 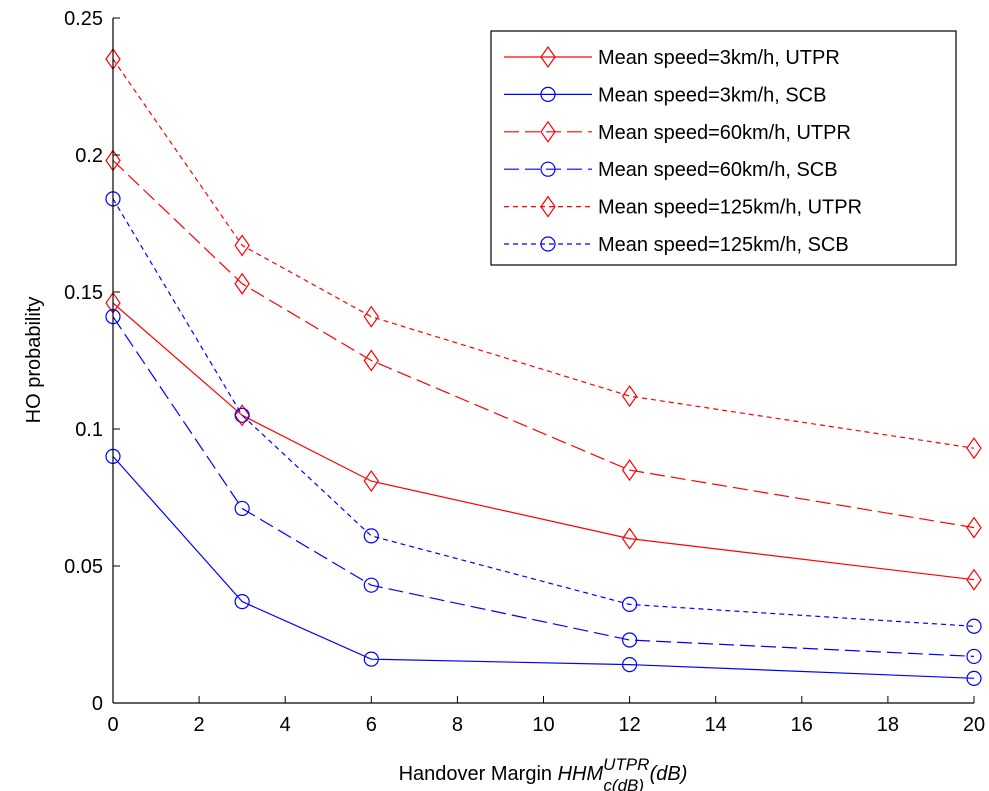 I want to click on legend-entry: Mean speed=3km/h, UTPR, so click(x=672, y=57).